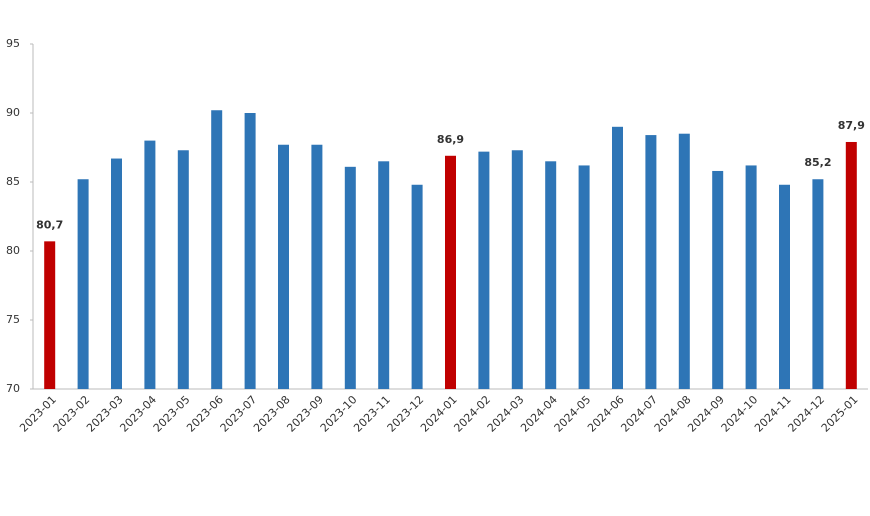 This screenshot has height=516, width=870. Describe the element at coordinates (13, 181) in the screenshot. I see `y-tick-label: 85` at that location.